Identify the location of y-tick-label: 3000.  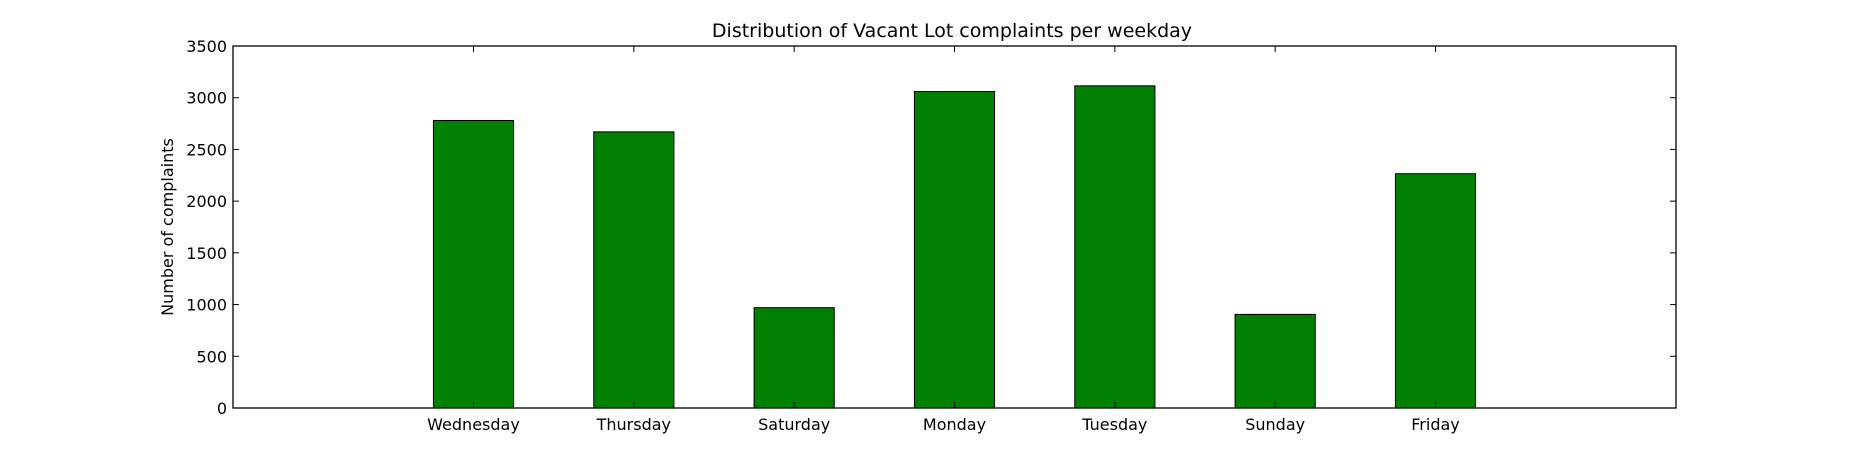
(206, 98).